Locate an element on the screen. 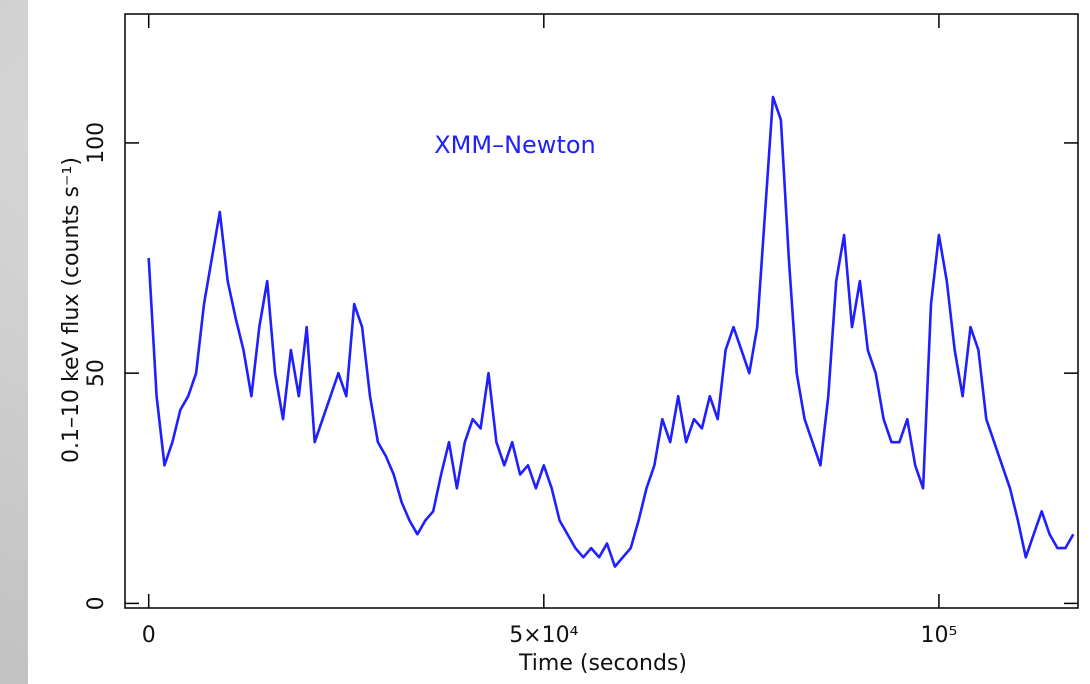 The height and width of the screenshot is (684, 1090). x-tick-label: 5×10⁴ is located at coordinates (543, 635).